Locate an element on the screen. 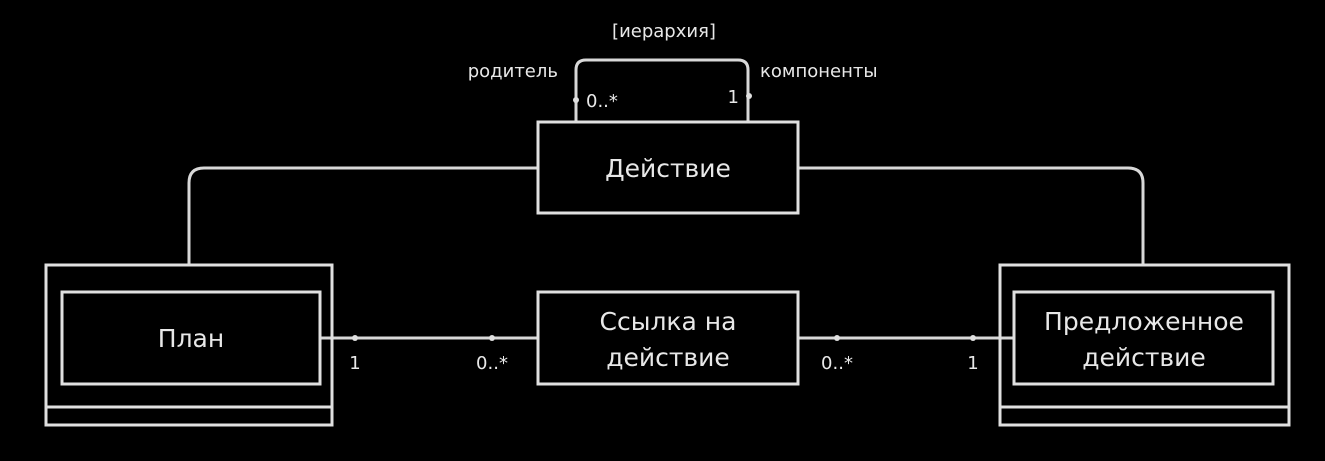 Image resolution: width=1325 pixels, height=461 pixels. hierarchy-self-association-line is located at coordinates (662, 90).